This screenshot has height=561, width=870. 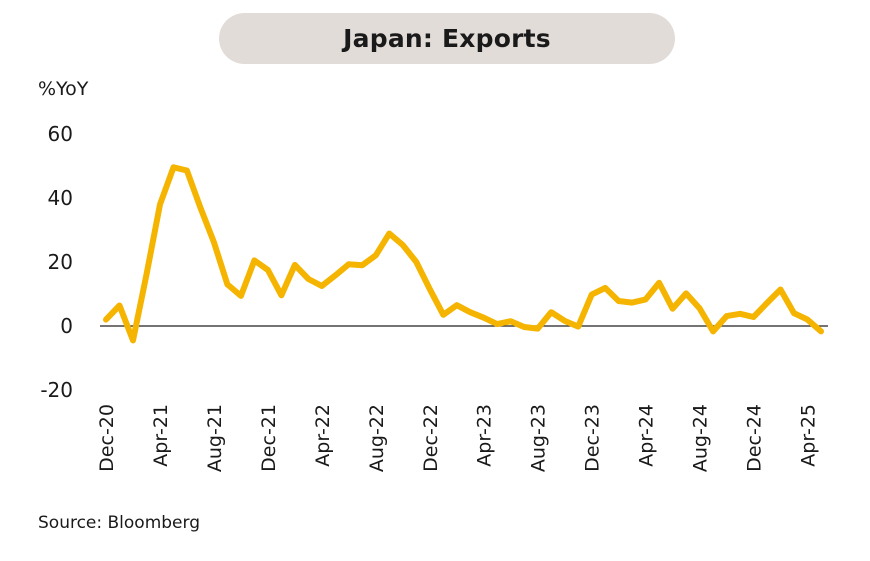 I want to click on x-tick-label: Apr-21, so click(x=161, y=435).